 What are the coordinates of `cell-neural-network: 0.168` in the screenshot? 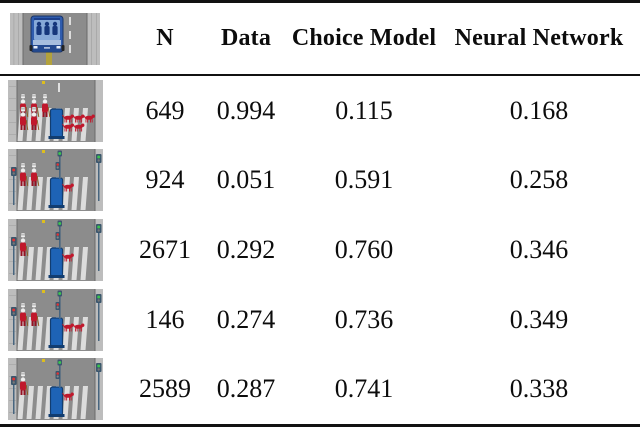 It's located at (539, 110).